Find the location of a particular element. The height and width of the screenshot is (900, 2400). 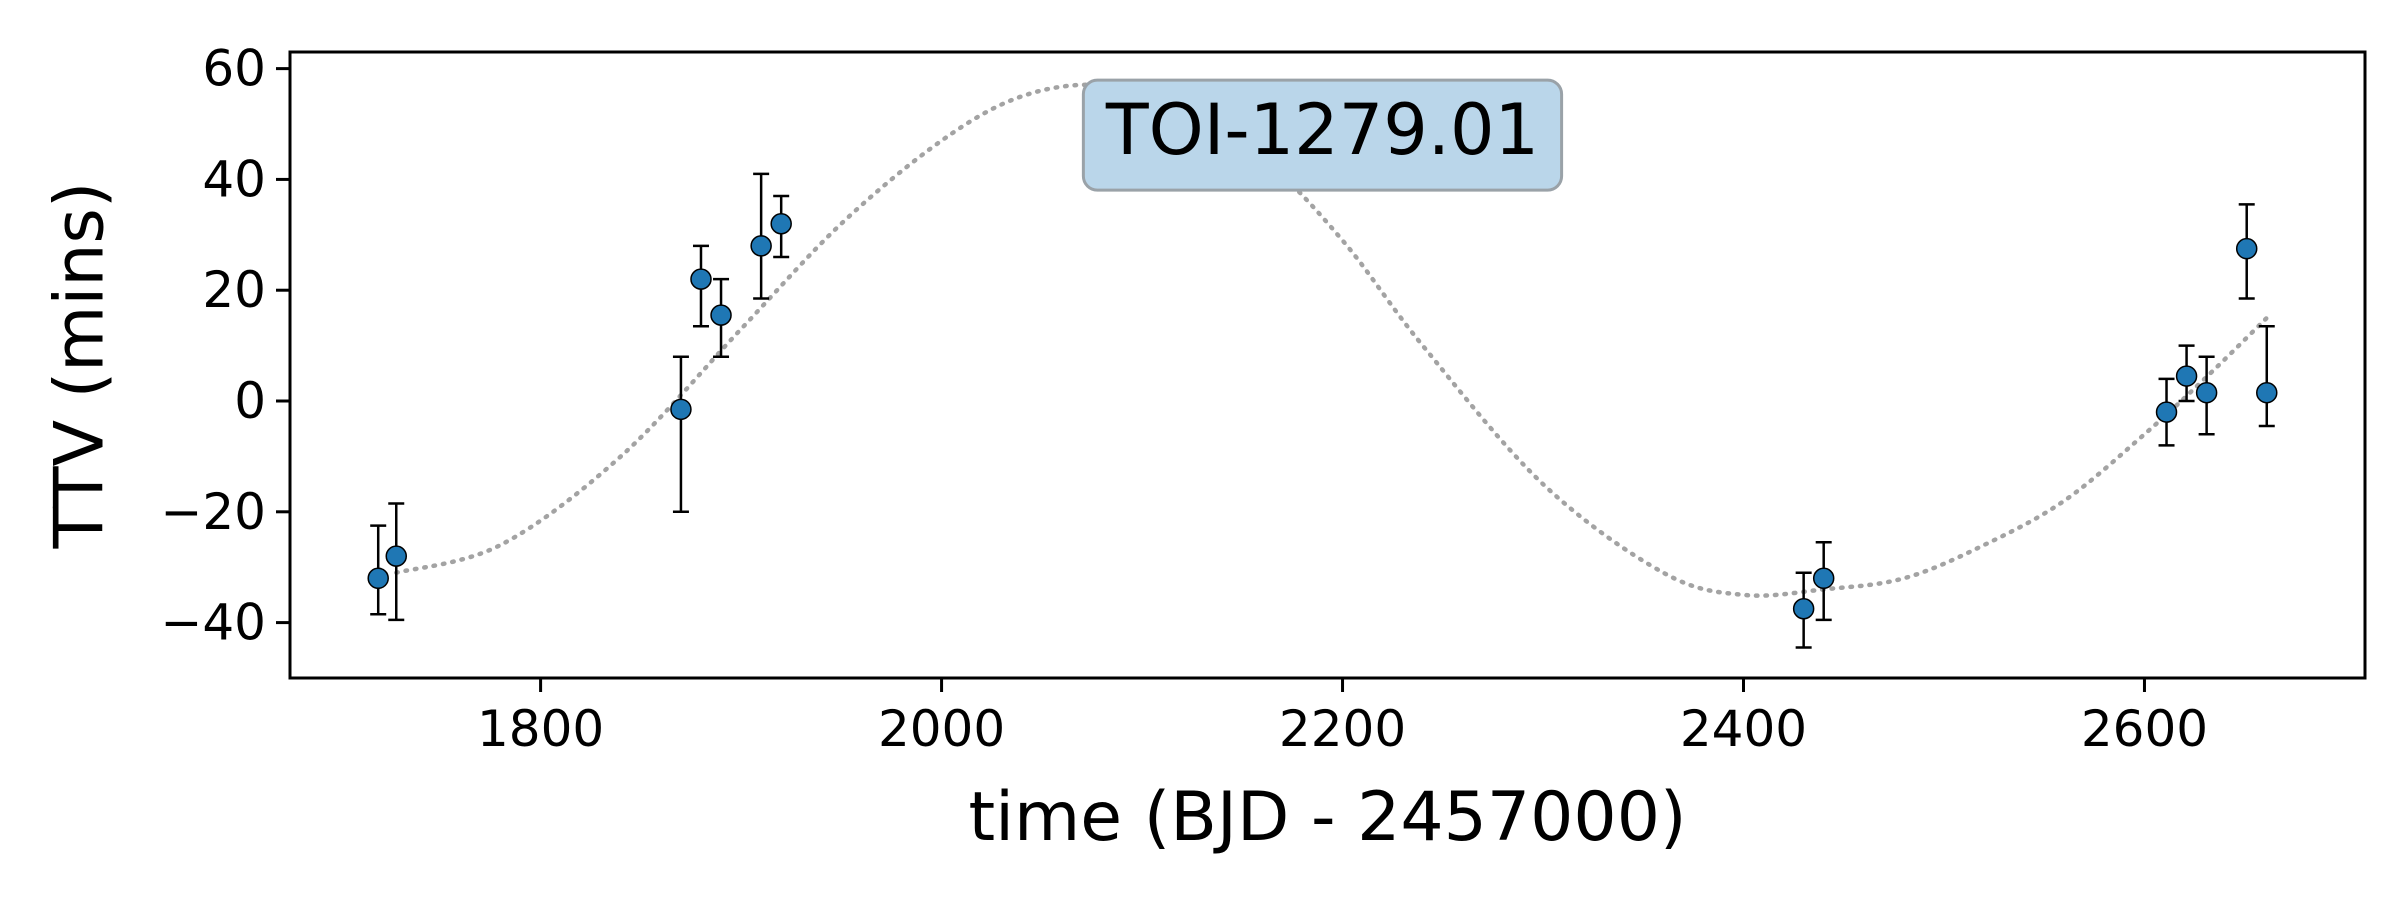

x-tick-label: 2200 is located at coordinates (1342, 729).